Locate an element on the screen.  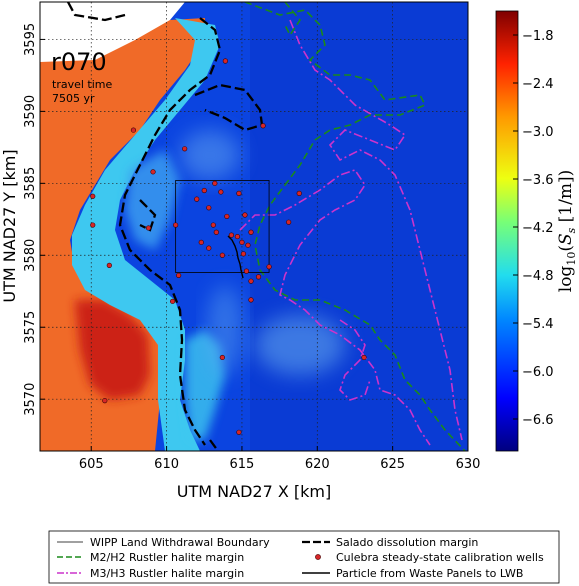
legend-label-wipp: WIPP Land Withdrawal Boundary is located at coordinates (180, 542).